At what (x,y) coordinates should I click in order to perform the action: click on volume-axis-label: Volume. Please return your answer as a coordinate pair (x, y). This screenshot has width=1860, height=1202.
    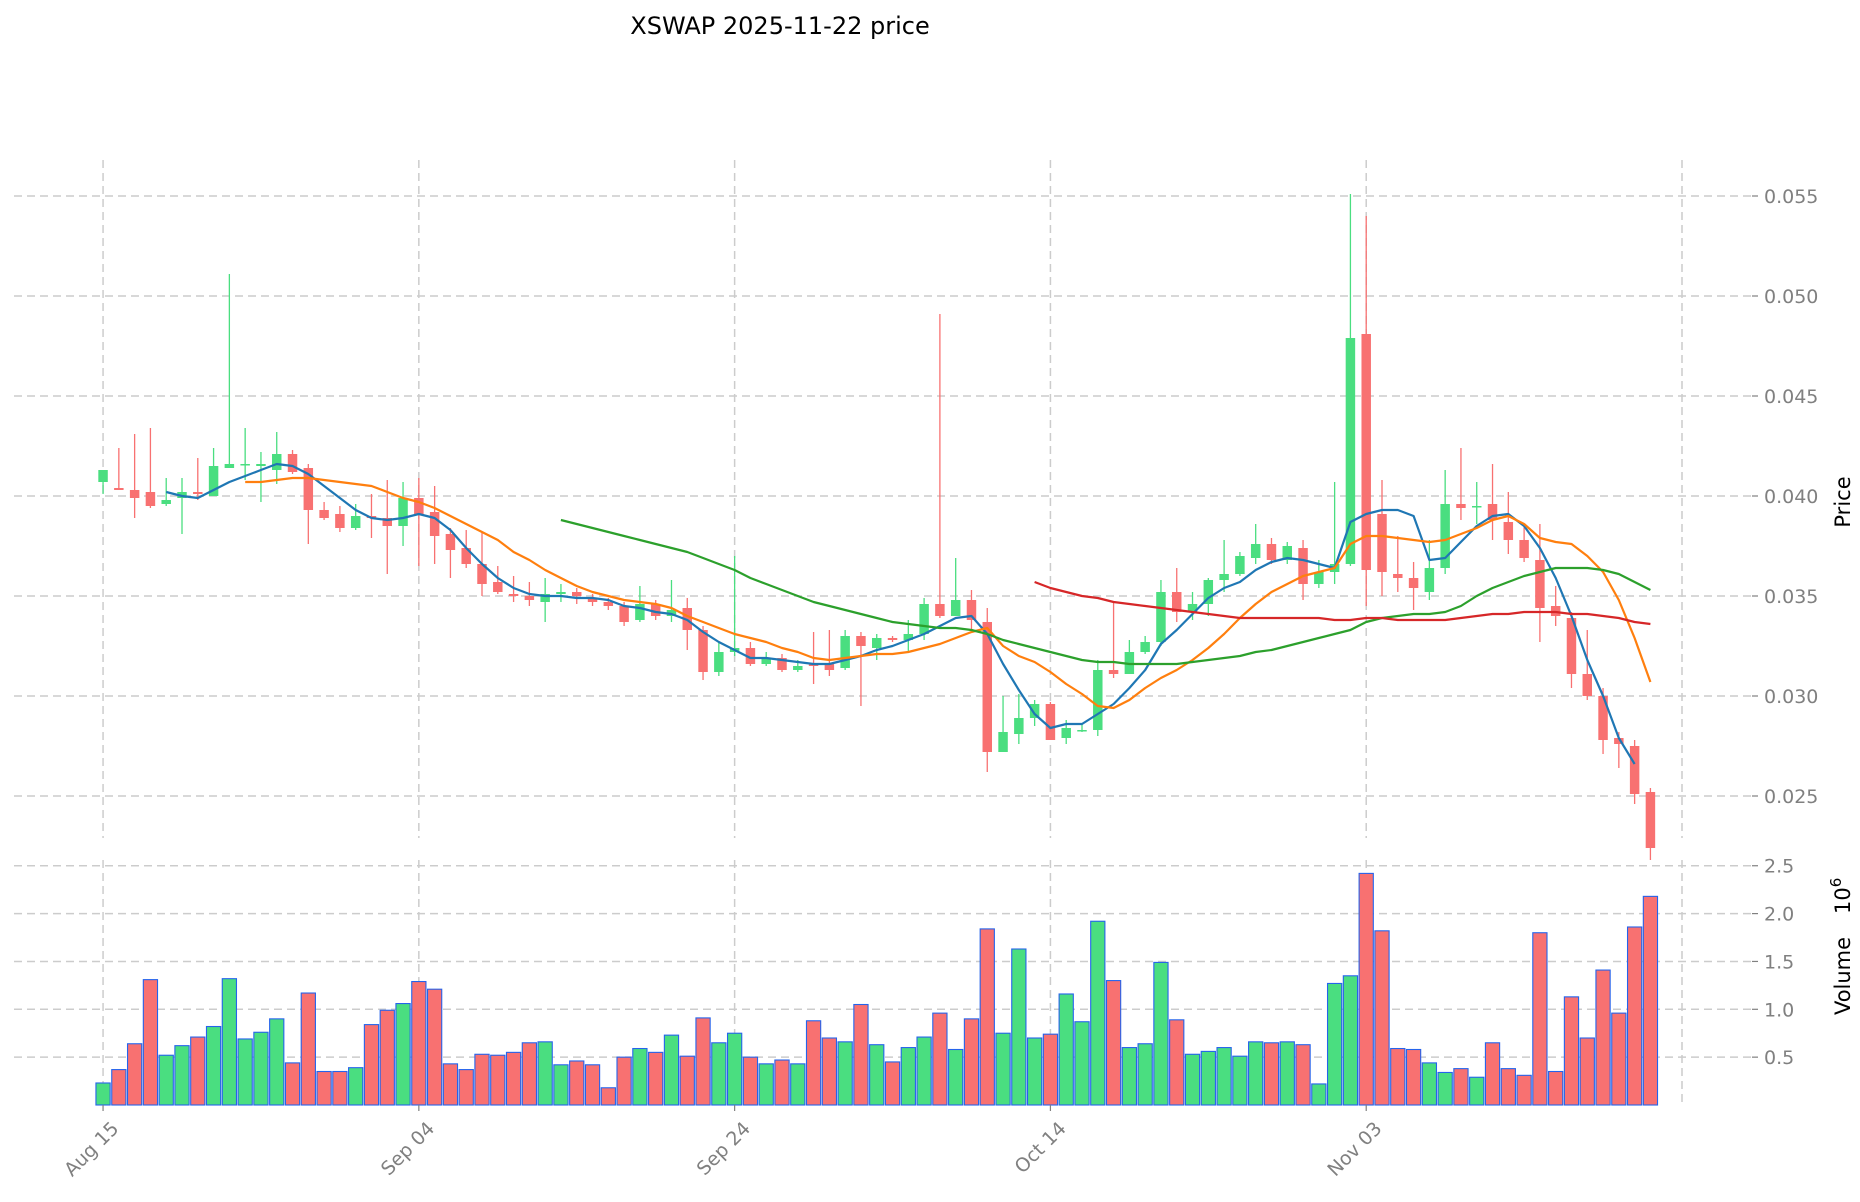
    Looking at the image, I should click on (1843, 976).